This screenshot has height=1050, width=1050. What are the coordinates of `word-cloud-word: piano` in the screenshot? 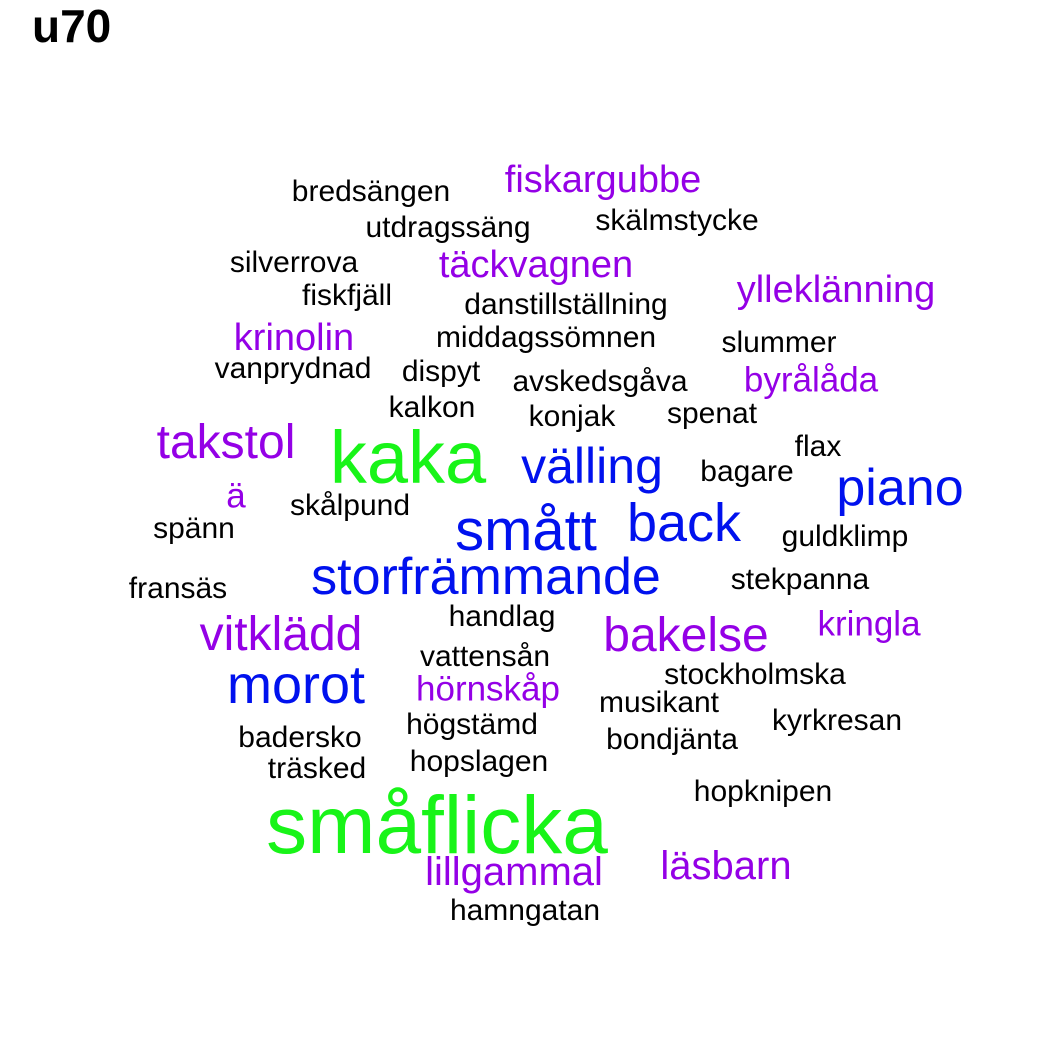 It's located at (900, 488).